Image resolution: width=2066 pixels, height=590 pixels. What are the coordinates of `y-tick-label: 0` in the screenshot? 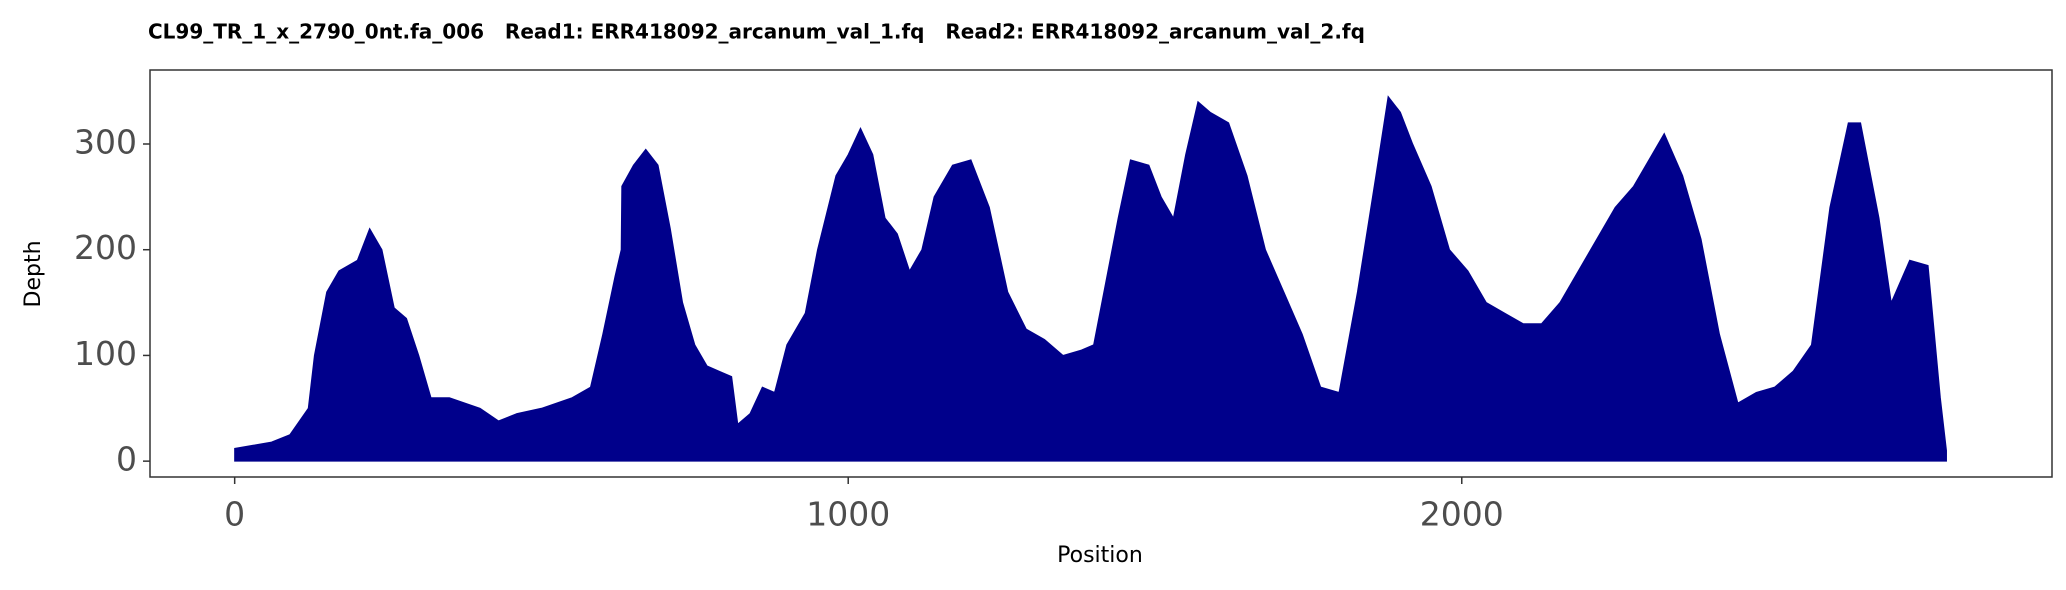 It's located at (126, 459).